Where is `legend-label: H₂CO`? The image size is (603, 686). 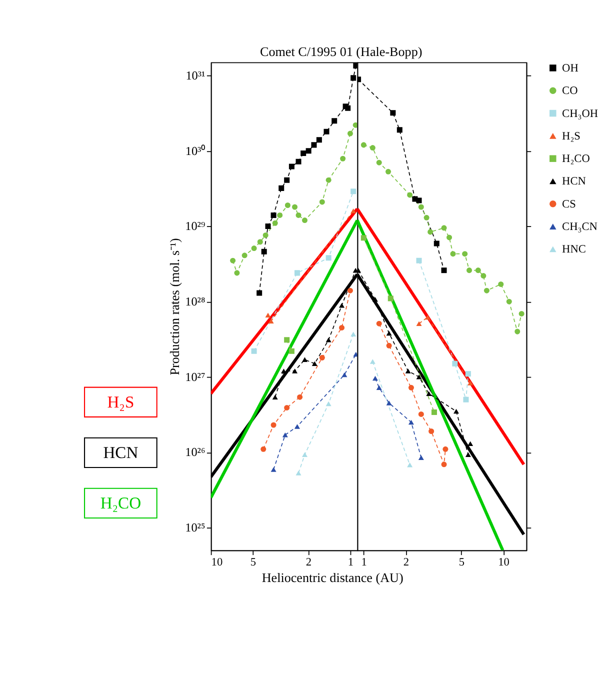 legend-label: H₂CO is located at coordinates (576, 159).